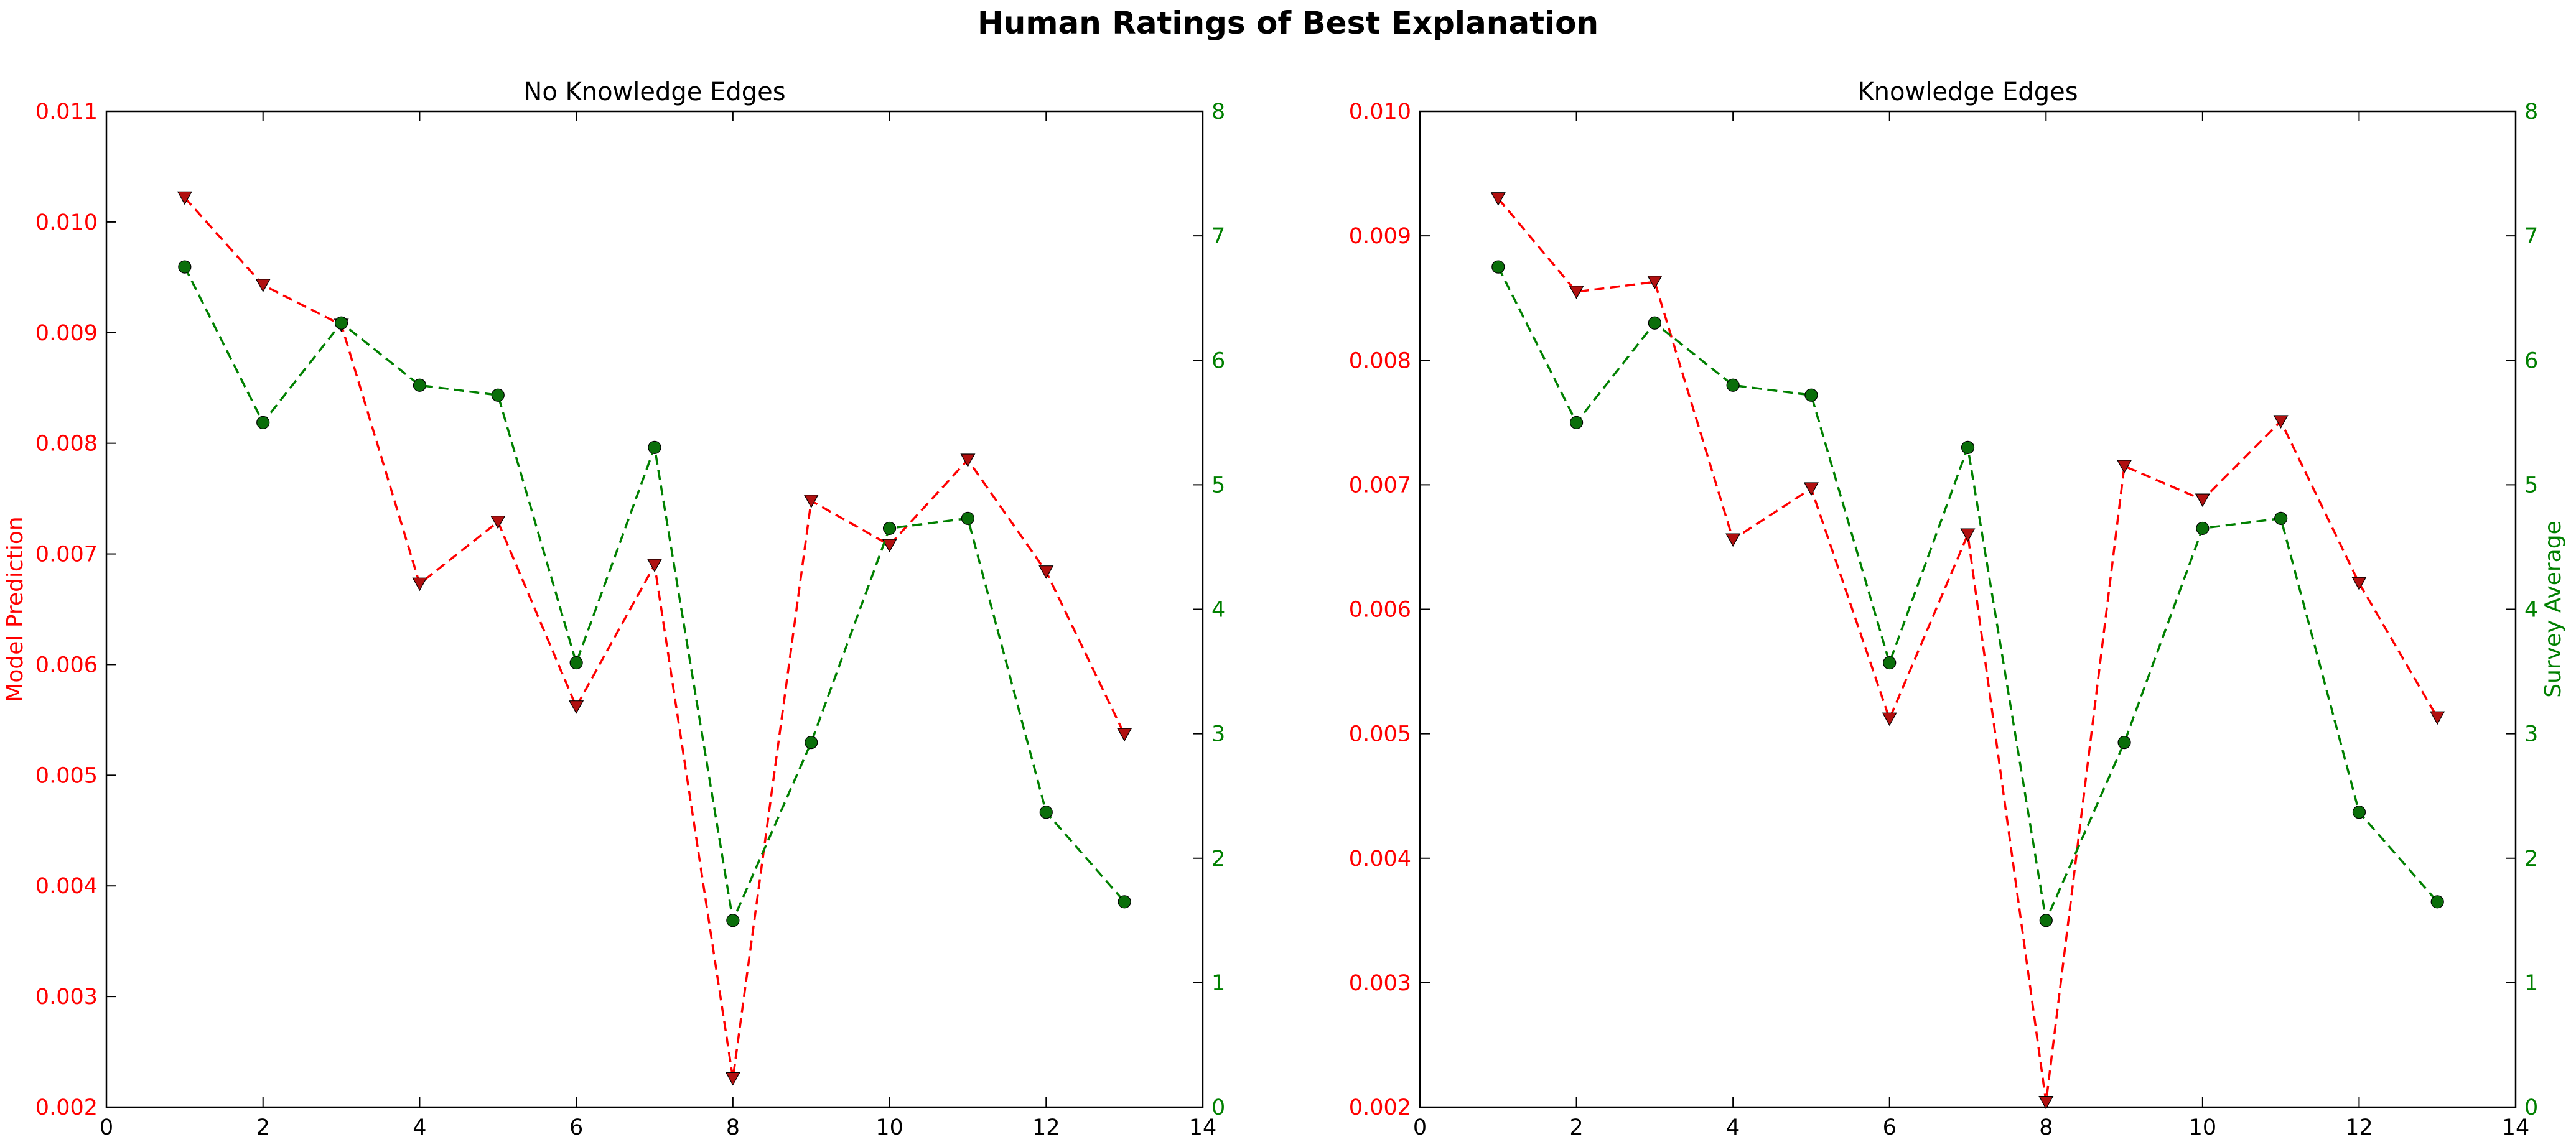 The width and height of the screenshot is (2576, 1147). I want to click on subplot-title: Knowledge Edges, so click(1967, 92).